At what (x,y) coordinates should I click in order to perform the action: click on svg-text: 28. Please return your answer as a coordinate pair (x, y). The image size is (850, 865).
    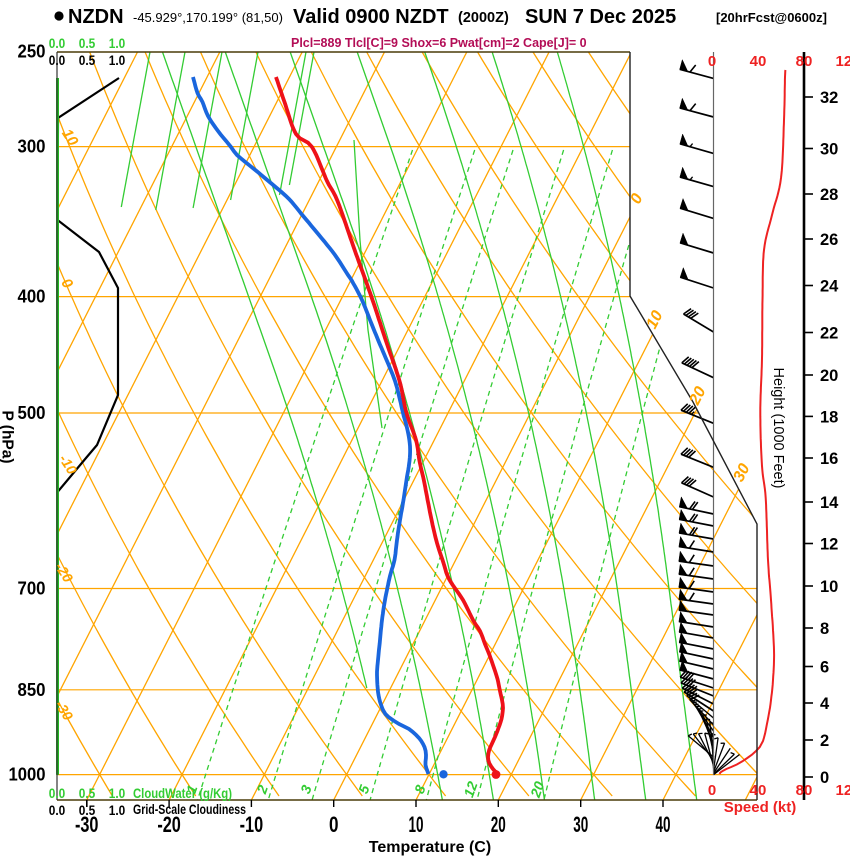
    Looking at the image, I should click on (829, 195).